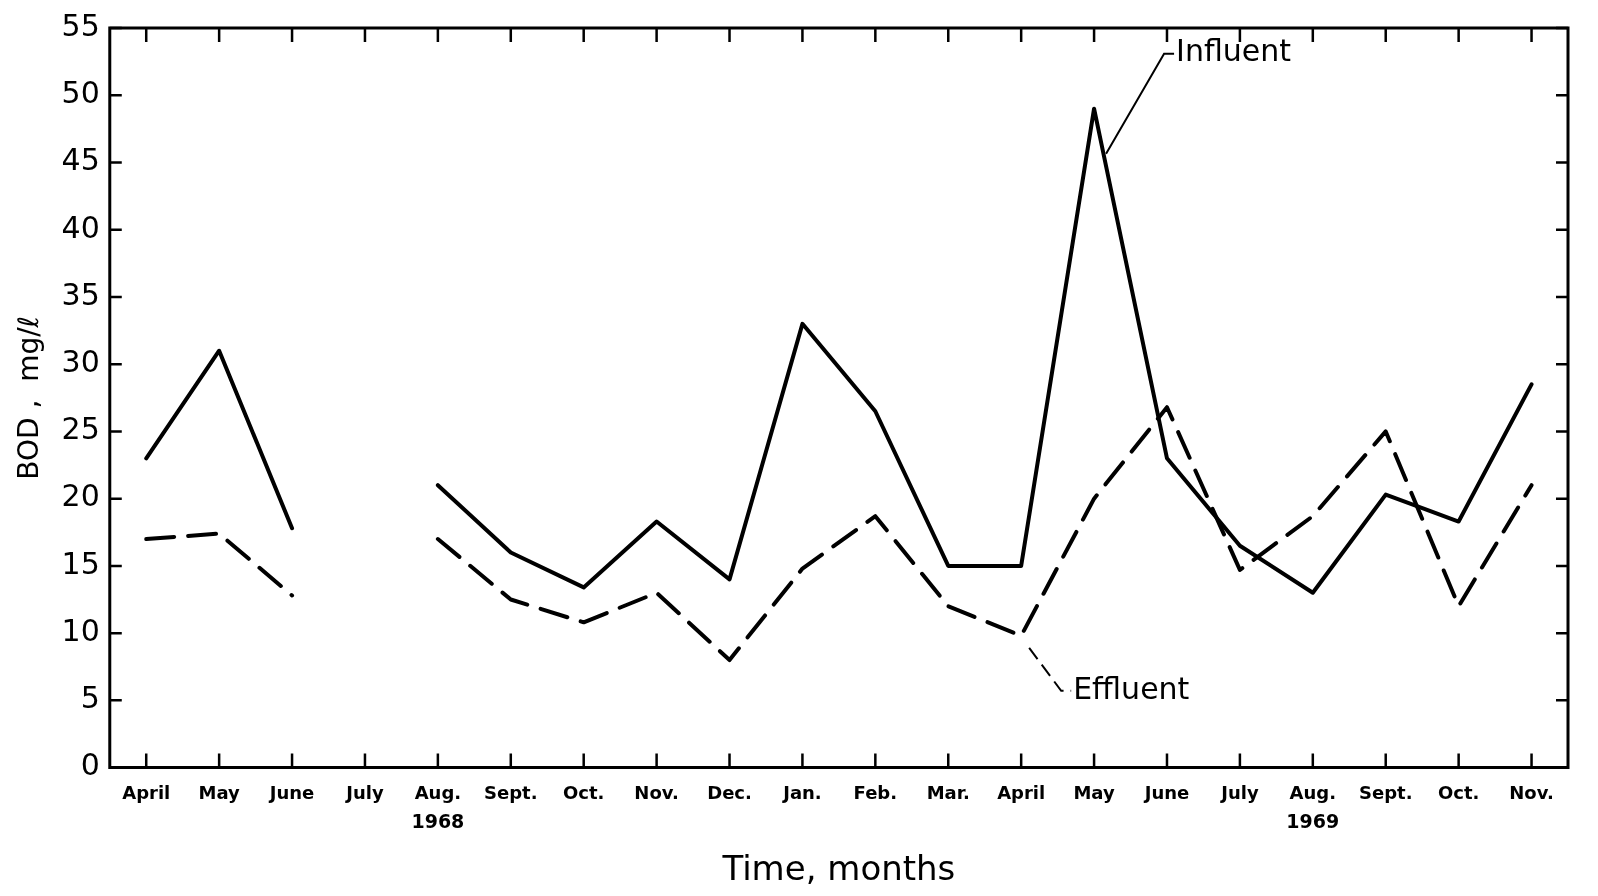 The width and height of the screenshot is (1598, 896). What do you see at coordinates (80, 227) in the screenshot?
I see `y-tick-label: 40` at bounding box center [80, 227].